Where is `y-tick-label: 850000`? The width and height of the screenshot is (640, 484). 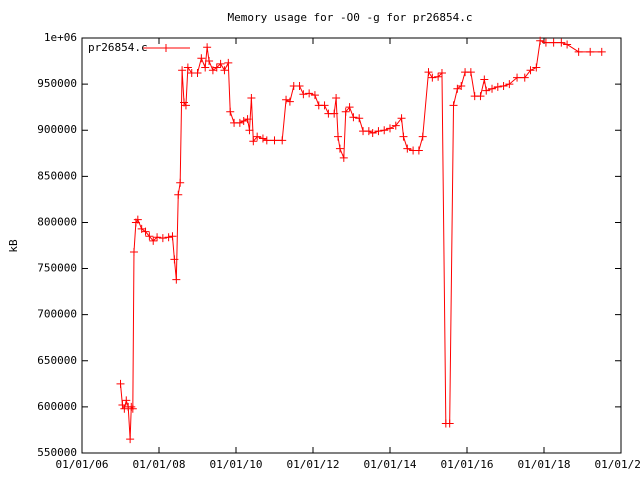
y-tick-label: 850000 is located at coordinates (57, 175).